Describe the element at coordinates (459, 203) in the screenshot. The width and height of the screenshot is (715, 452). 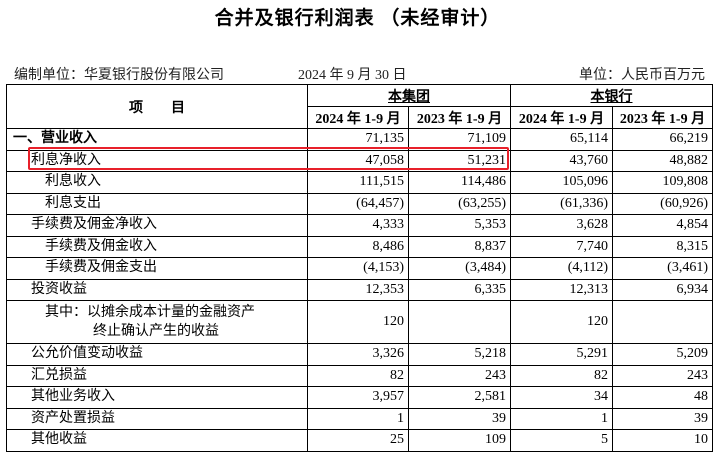
I see `row-value: (63,255)` at that location.